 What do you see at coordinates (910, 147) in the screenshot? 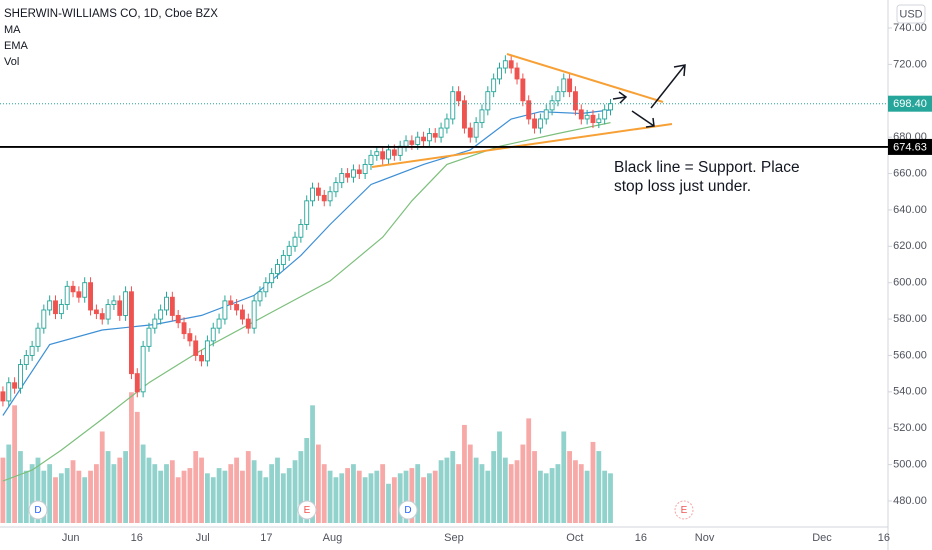
I see `support-label: 674.63` at bounding box center [910, 147].